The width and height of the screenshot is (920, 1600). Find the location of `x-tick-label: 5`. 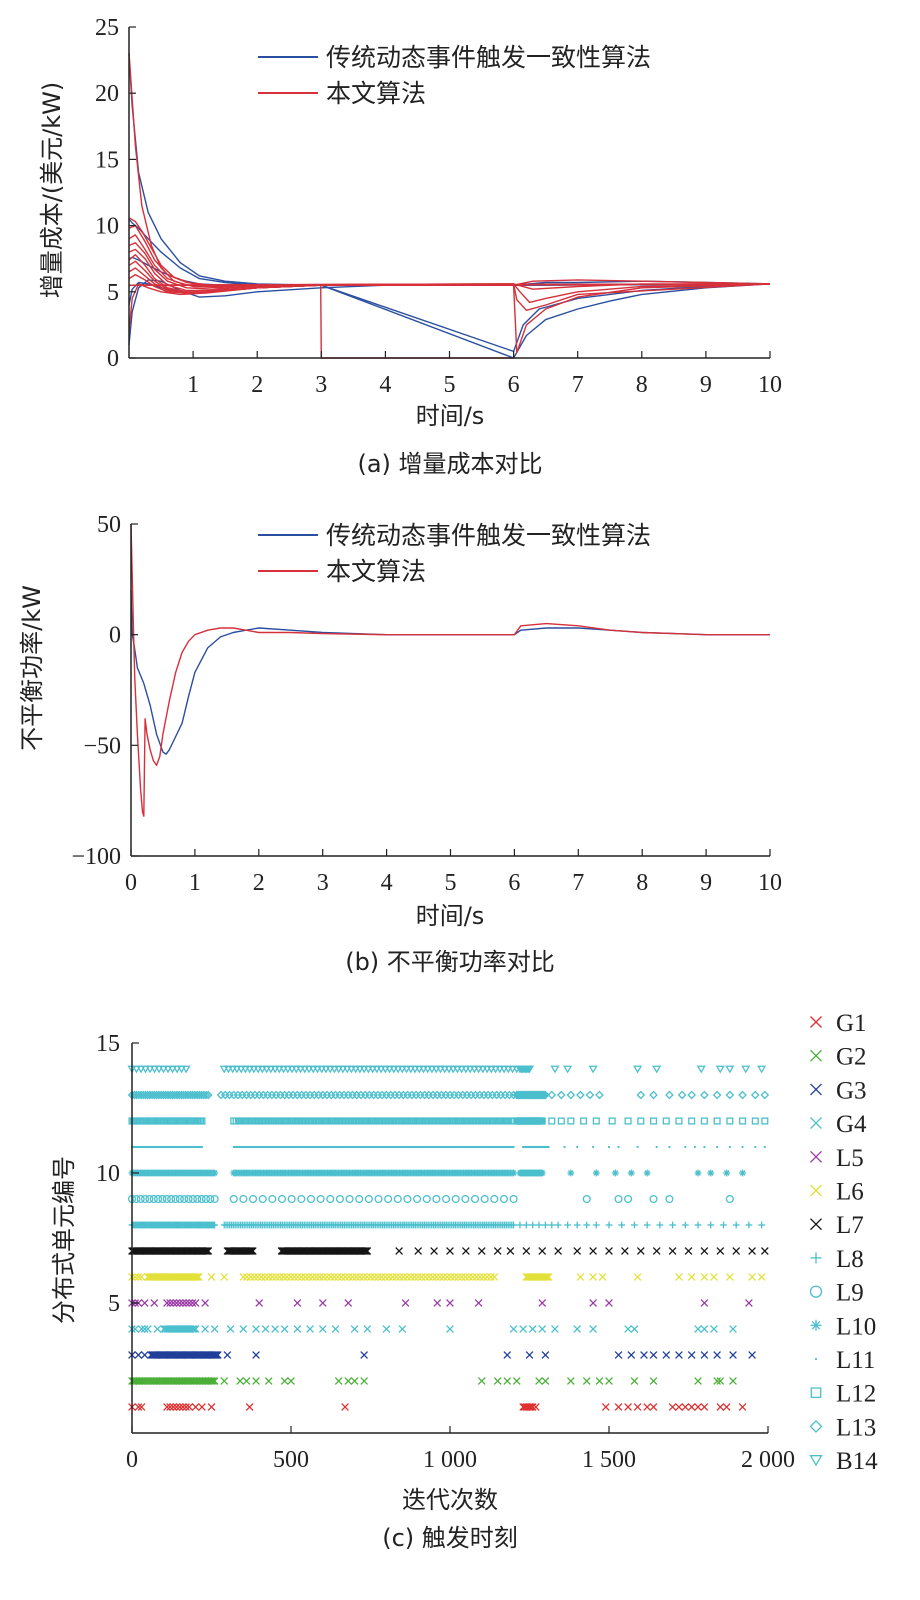

x-tick-label: 5 is located at coordinates (451, 883).